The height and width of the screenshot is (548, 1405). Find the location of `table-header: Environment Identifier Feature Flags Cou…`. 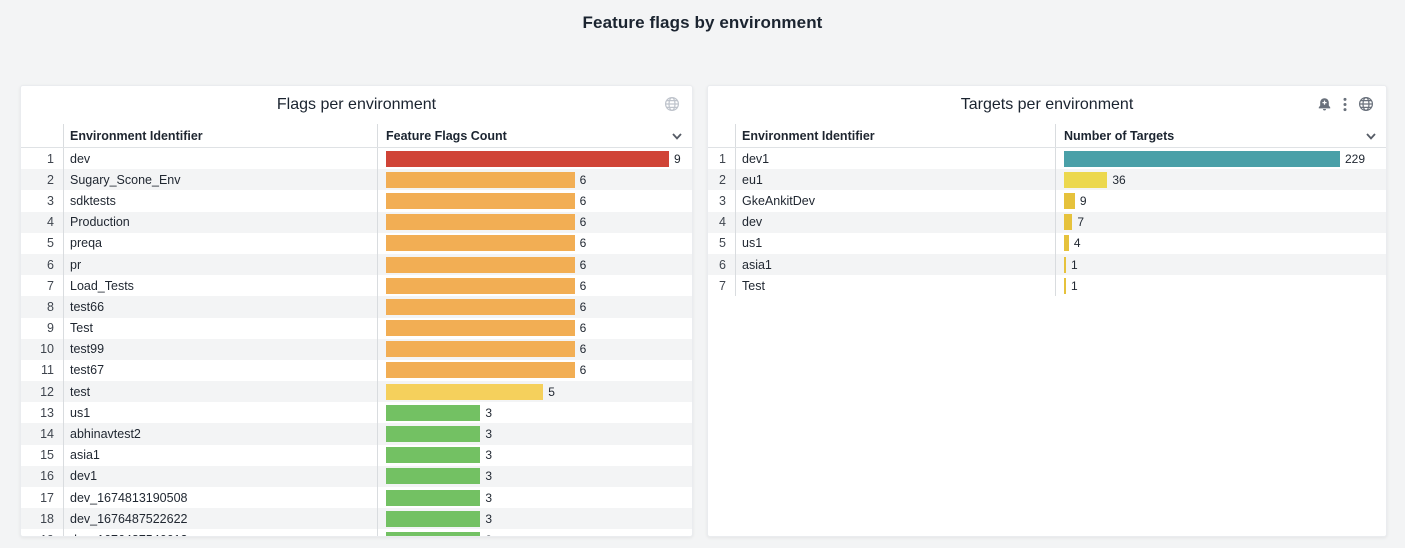

table-header: Environment Identifier Feature Flags Cou… is located at coordinates (356, 136).